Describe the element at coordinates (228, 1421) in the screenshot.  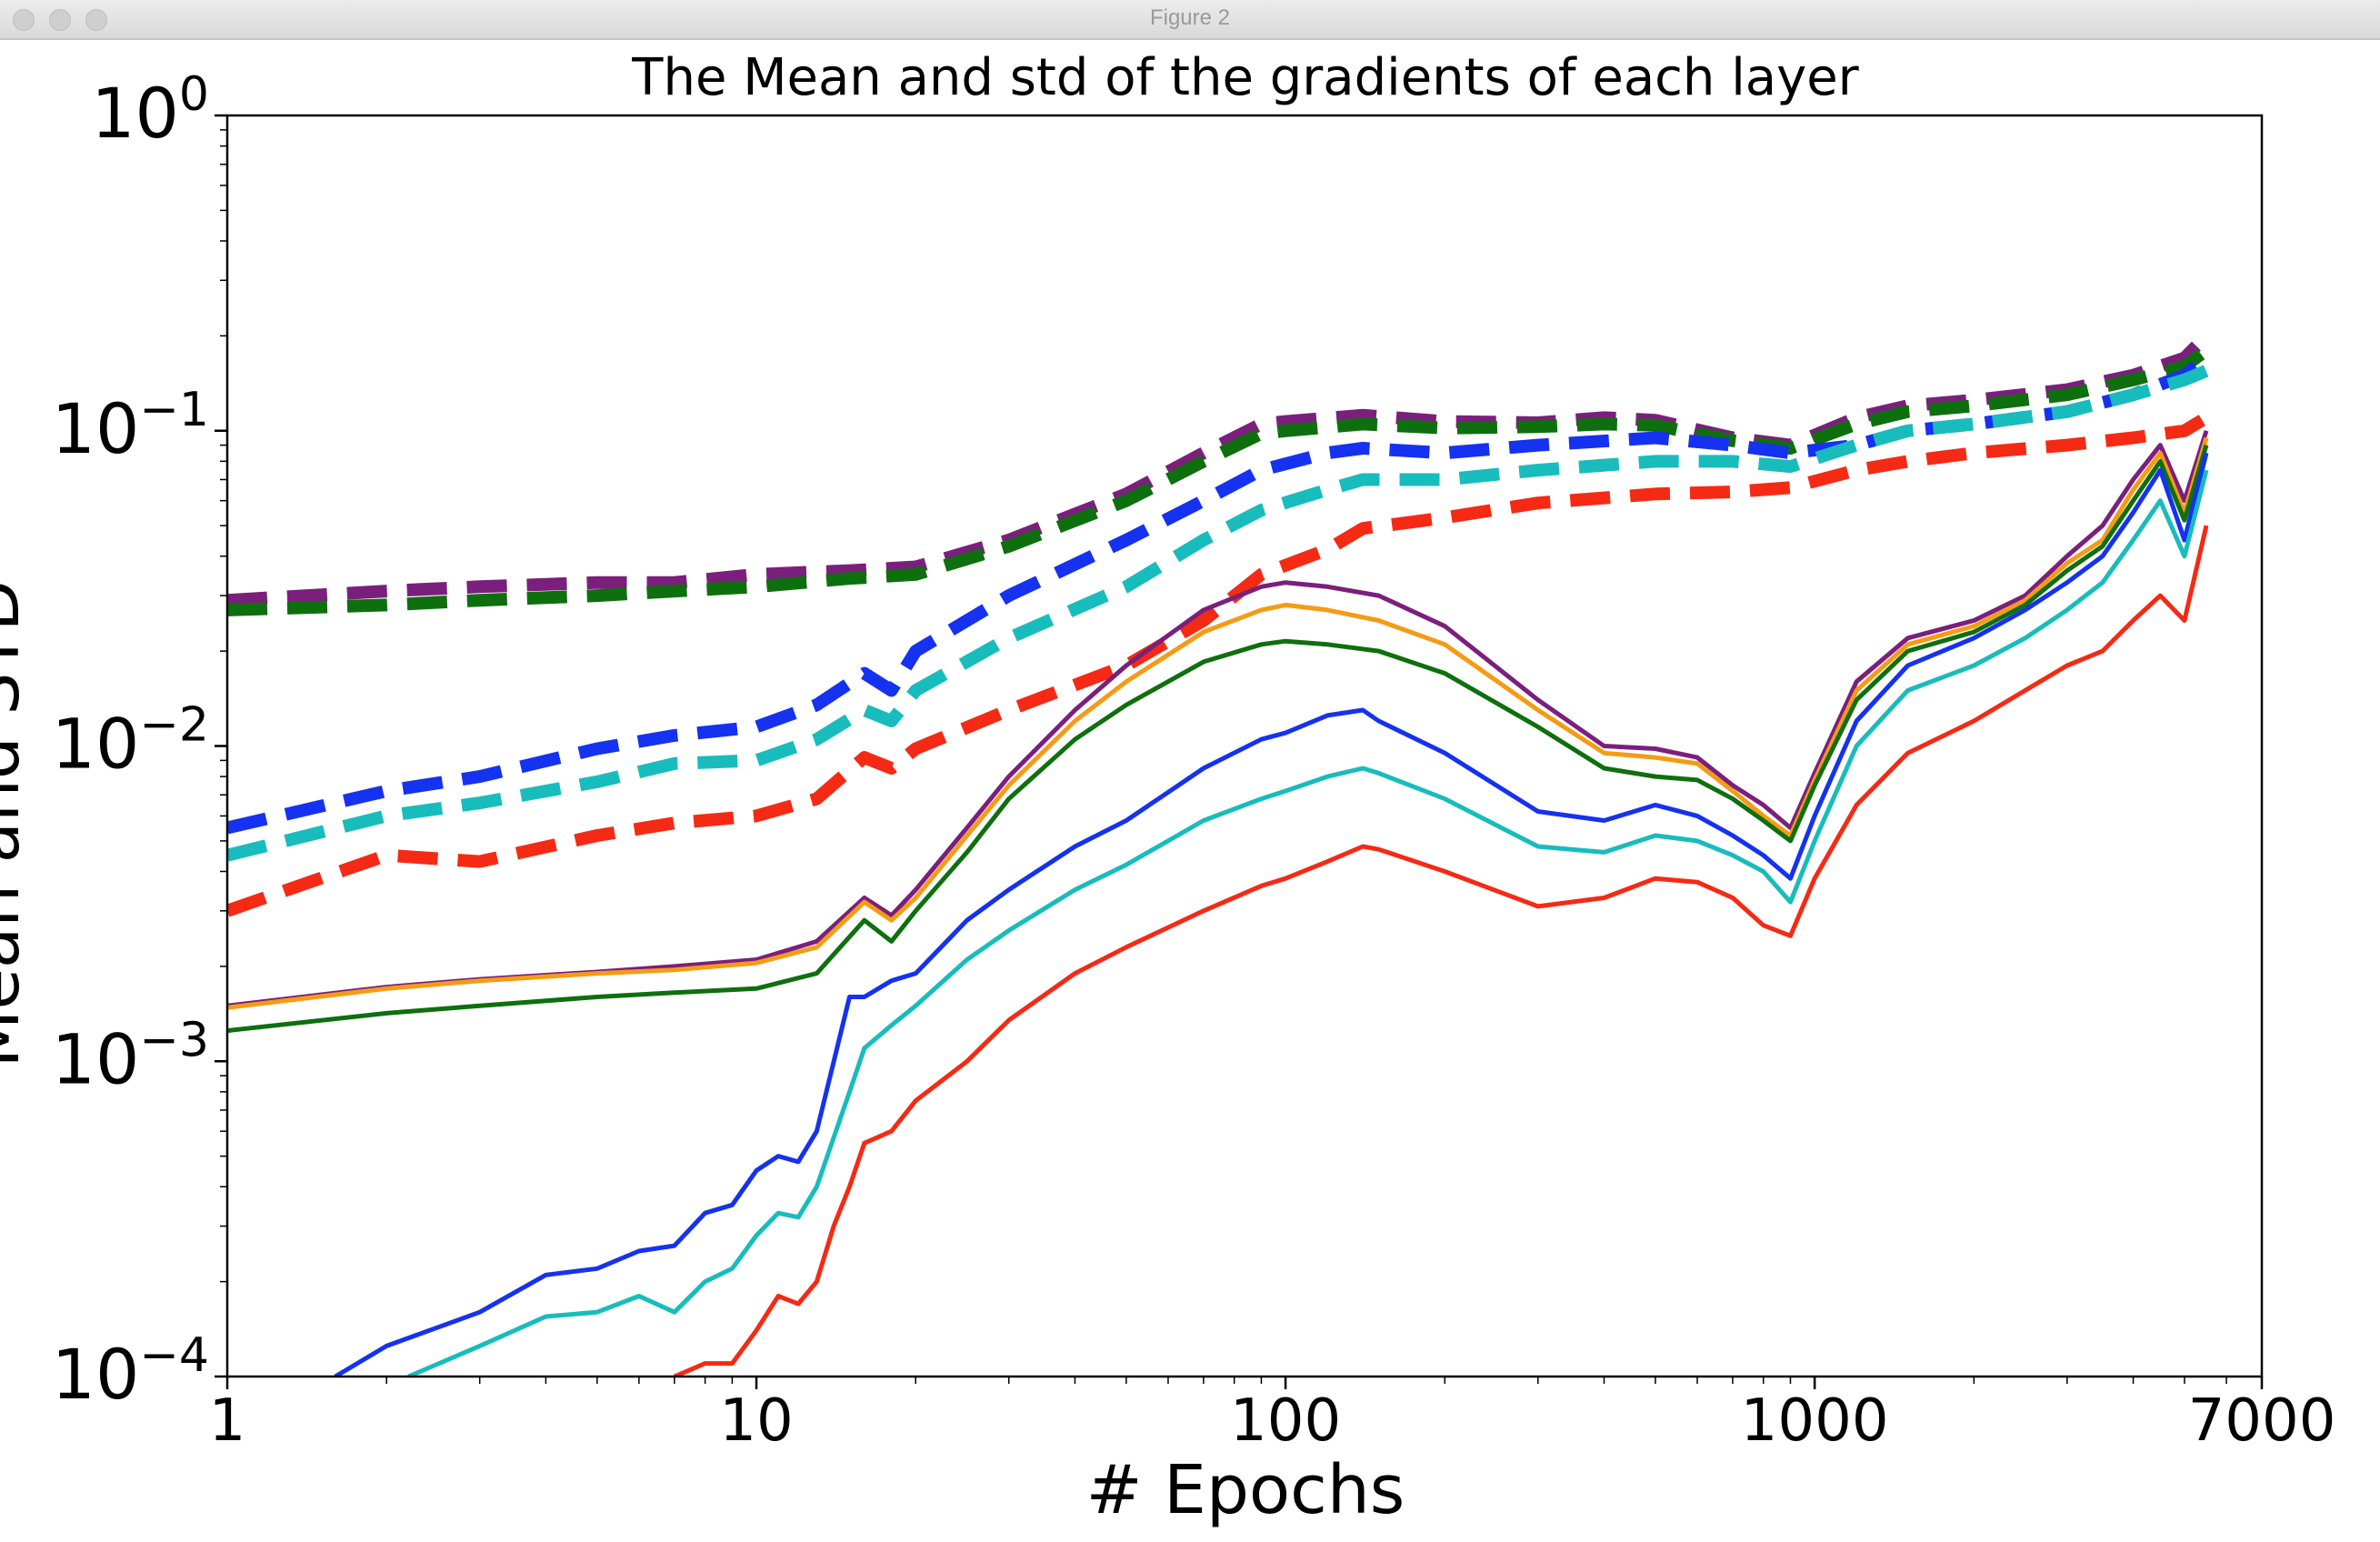
I see `x-tick-label: 1` at that location.